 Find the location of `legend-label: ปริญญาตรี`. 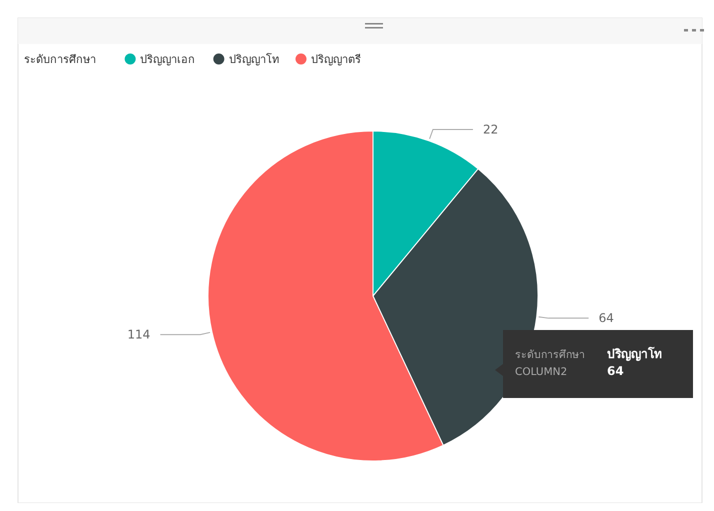

legend-label: ปริญญาตรี is located at coordinates (336, 59).